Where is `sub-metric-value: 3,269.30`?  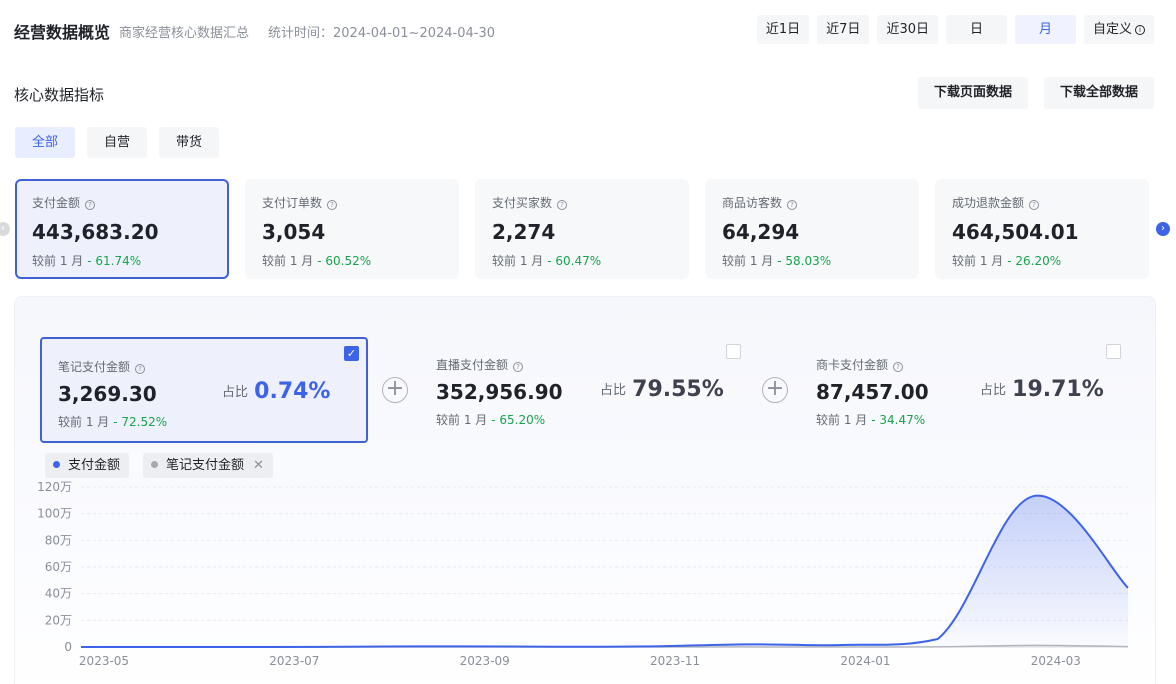
sub-metric-value: 3,269.30 is located at coordinates (107, 394).